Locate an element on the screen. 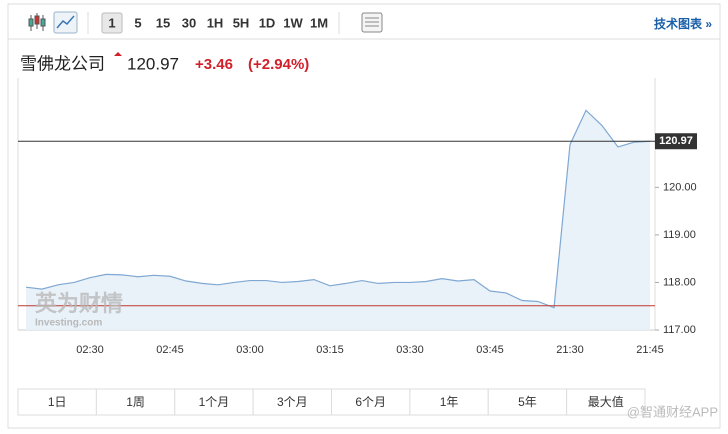 The image size is (728, 434). x-tick-label: 03:45 is located at coordinates (490, 350).